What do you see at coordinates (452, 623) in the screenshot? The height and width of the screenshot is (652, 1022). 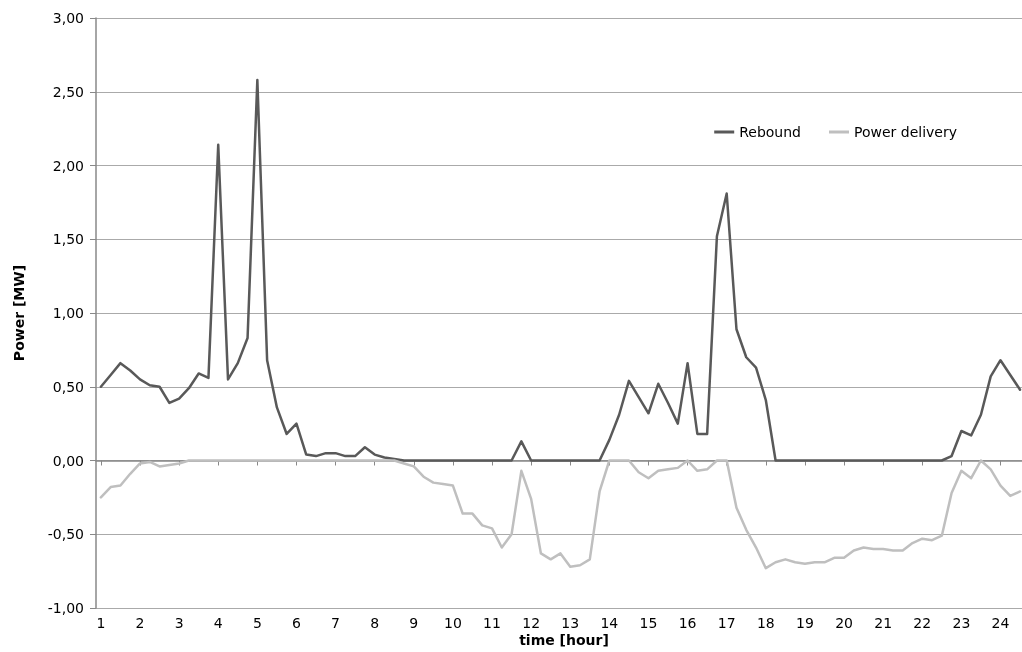 I see `x-tick-label: 10` at bounding box center [452, 623].